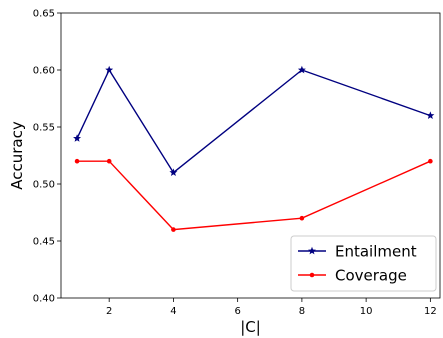 Image resolution: width=443 pixels, height=338 pixels. Describe the element at coordinates (366, 311) in the screenshot. I see `x-tick-label: 10` at that location.